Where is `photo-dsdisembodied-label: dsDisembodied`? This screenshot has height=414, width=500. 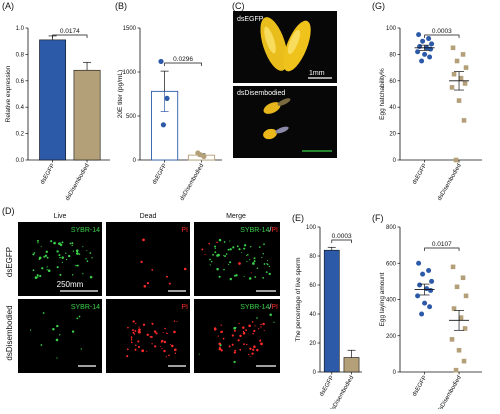 photo-dsdisembodied-label: dsDisembodied is located at coordinates (261, 93).